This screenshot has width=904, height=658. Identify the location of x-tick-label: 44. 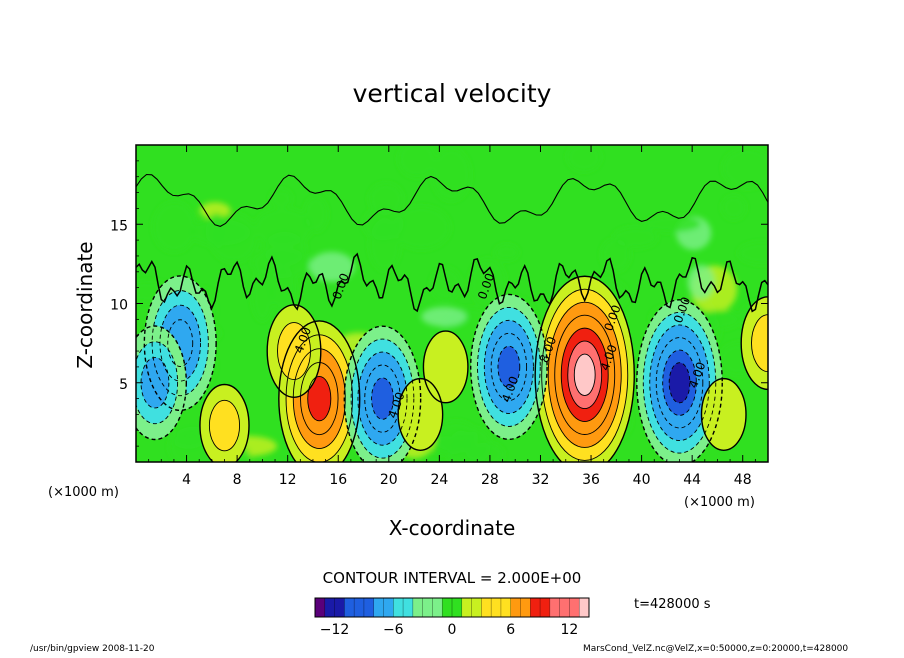
(692, 480).